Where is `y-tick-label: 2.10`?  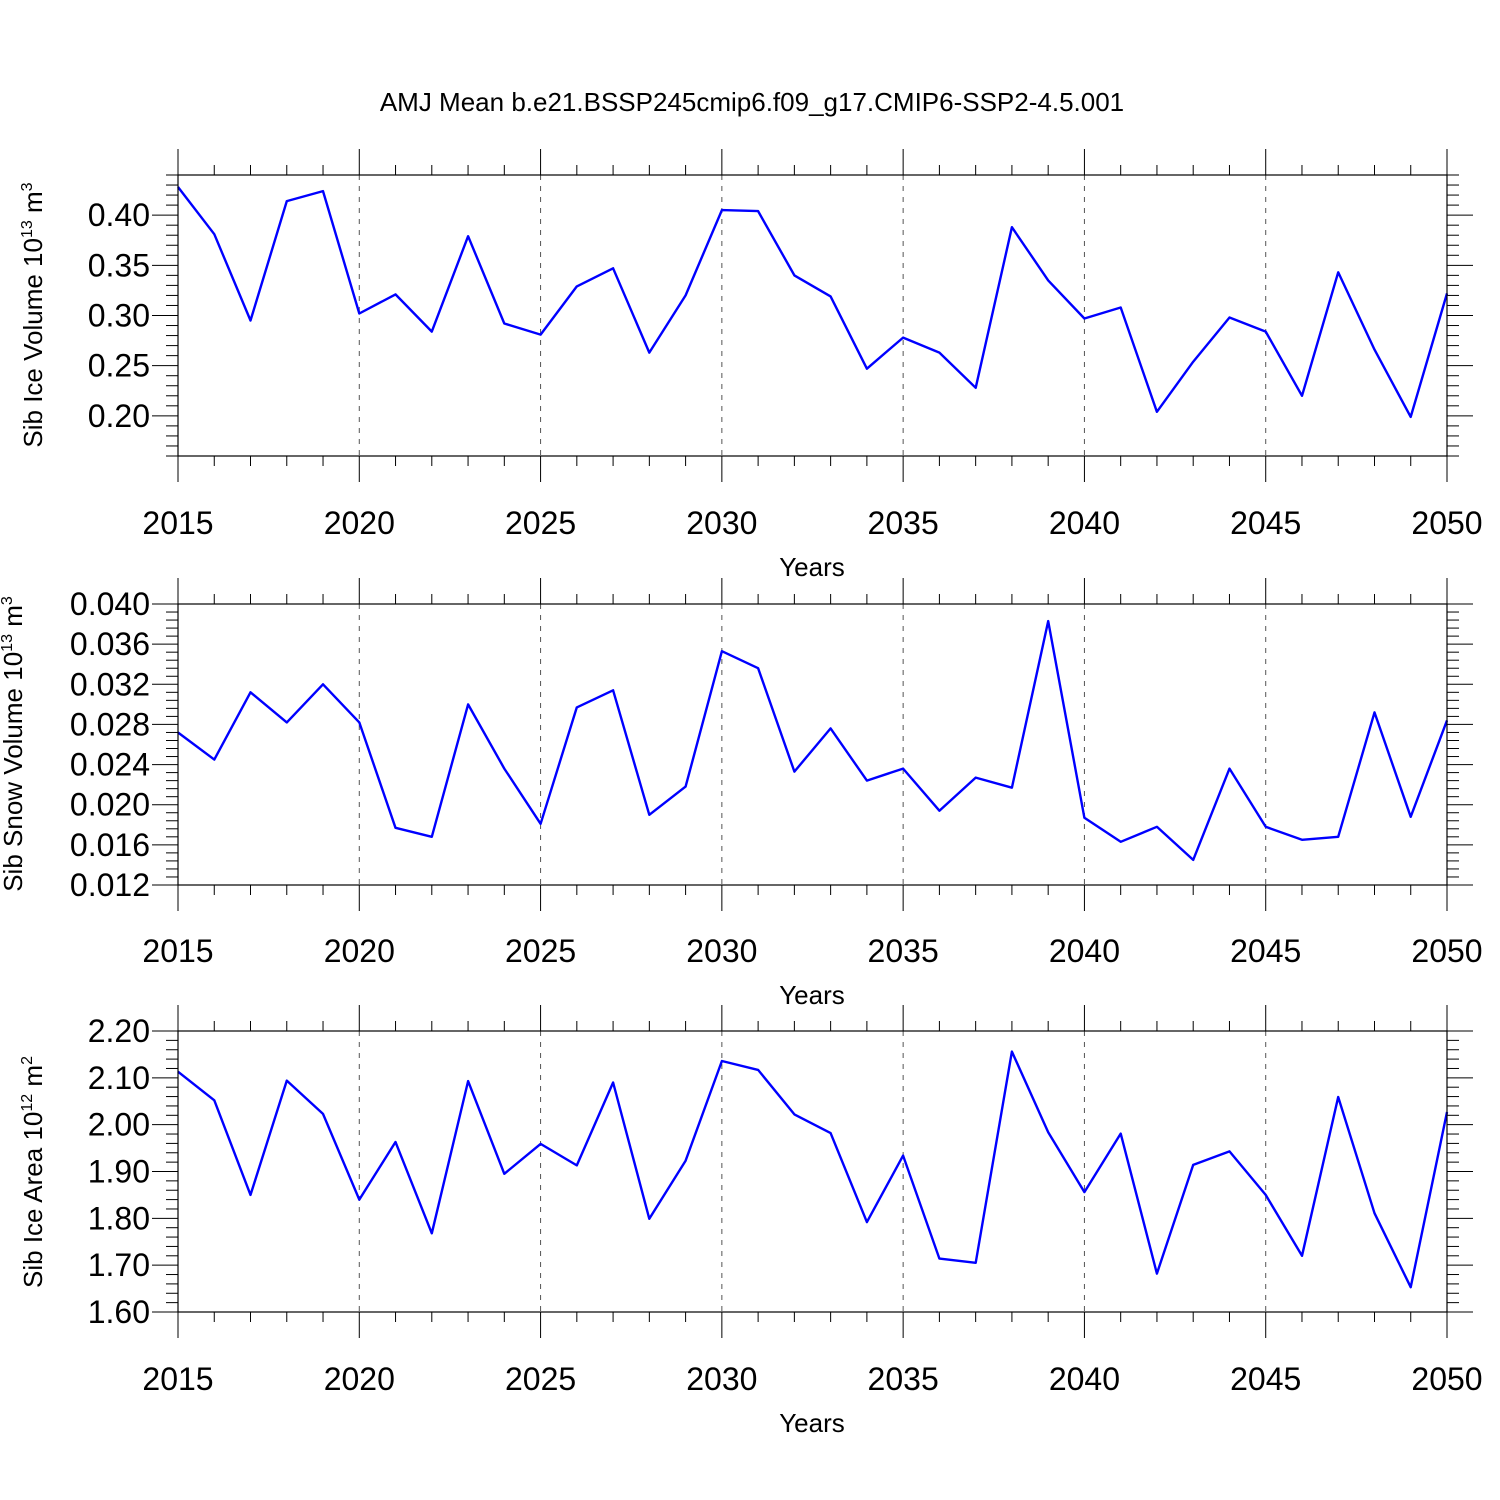 y-tick-label: 2.10 is located at coordinates (119, 1078).